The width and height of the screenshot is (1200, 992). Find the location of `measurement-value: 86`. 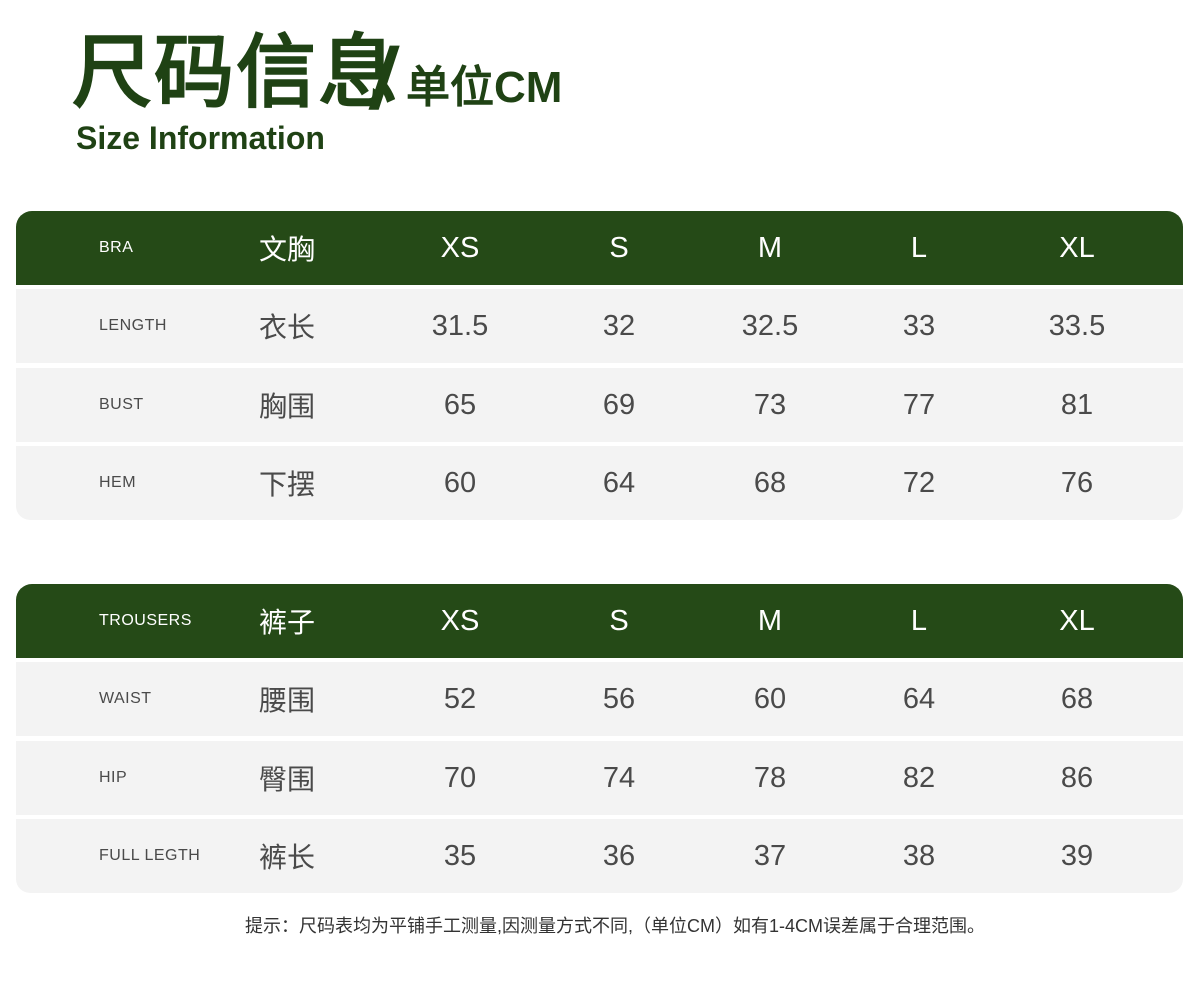

measurement-value: 86 is located at coordinates (1077, 777).